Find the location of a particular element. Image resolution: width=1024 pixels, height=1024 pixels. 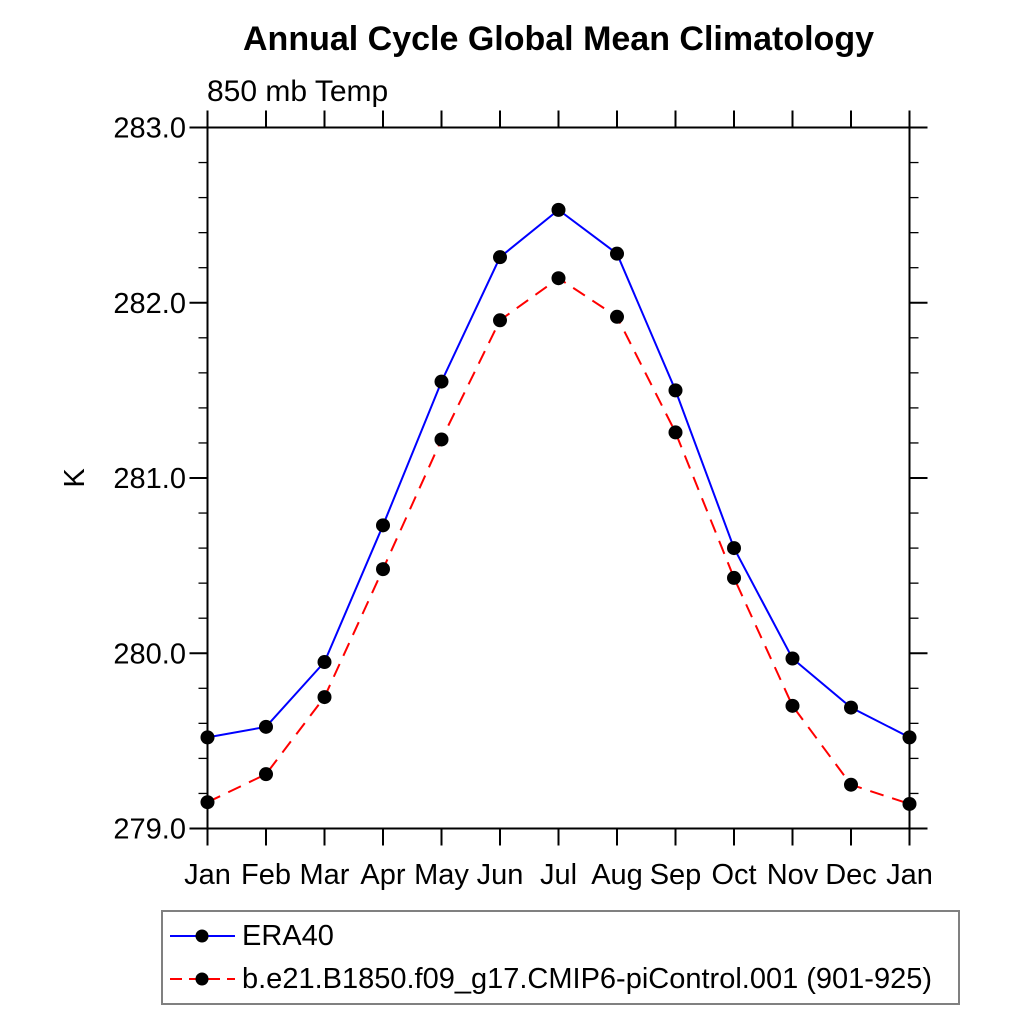

svg-text: Oct is located at coordinates (733, 875).